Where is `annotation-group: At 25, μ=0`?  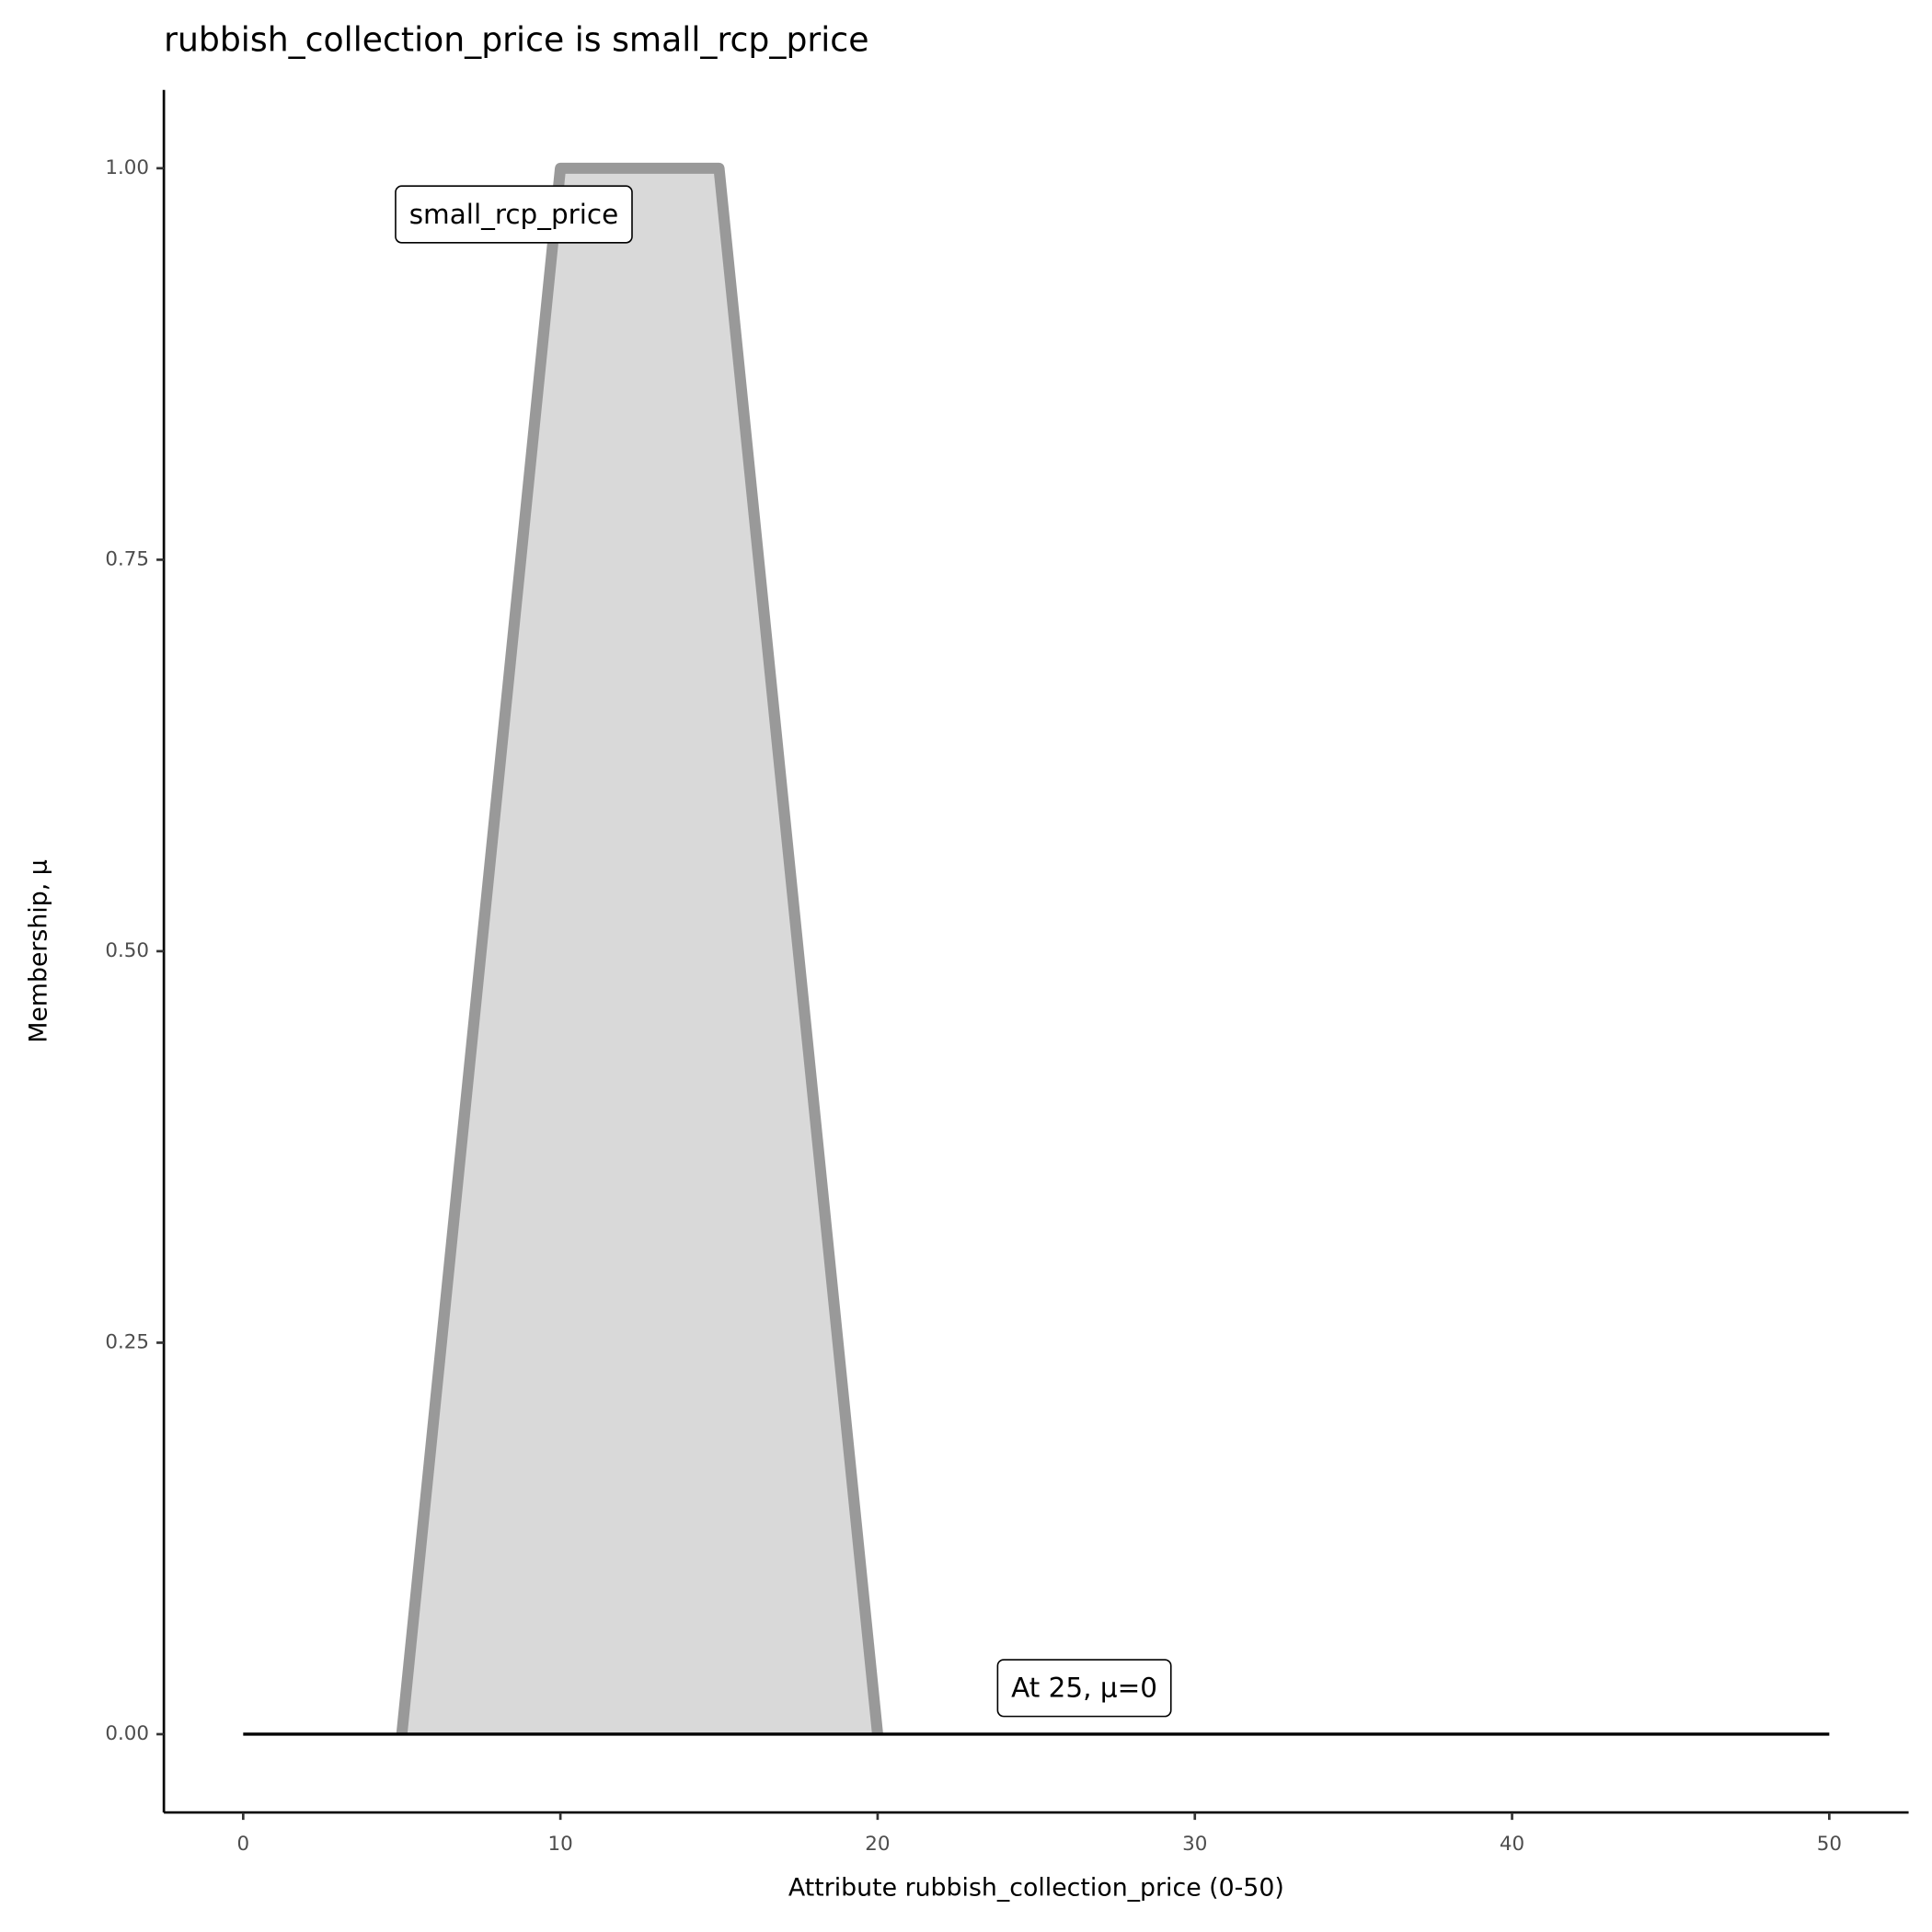
annotation-group: At 25, μ=0 is located at coordinates (1084, 1688).